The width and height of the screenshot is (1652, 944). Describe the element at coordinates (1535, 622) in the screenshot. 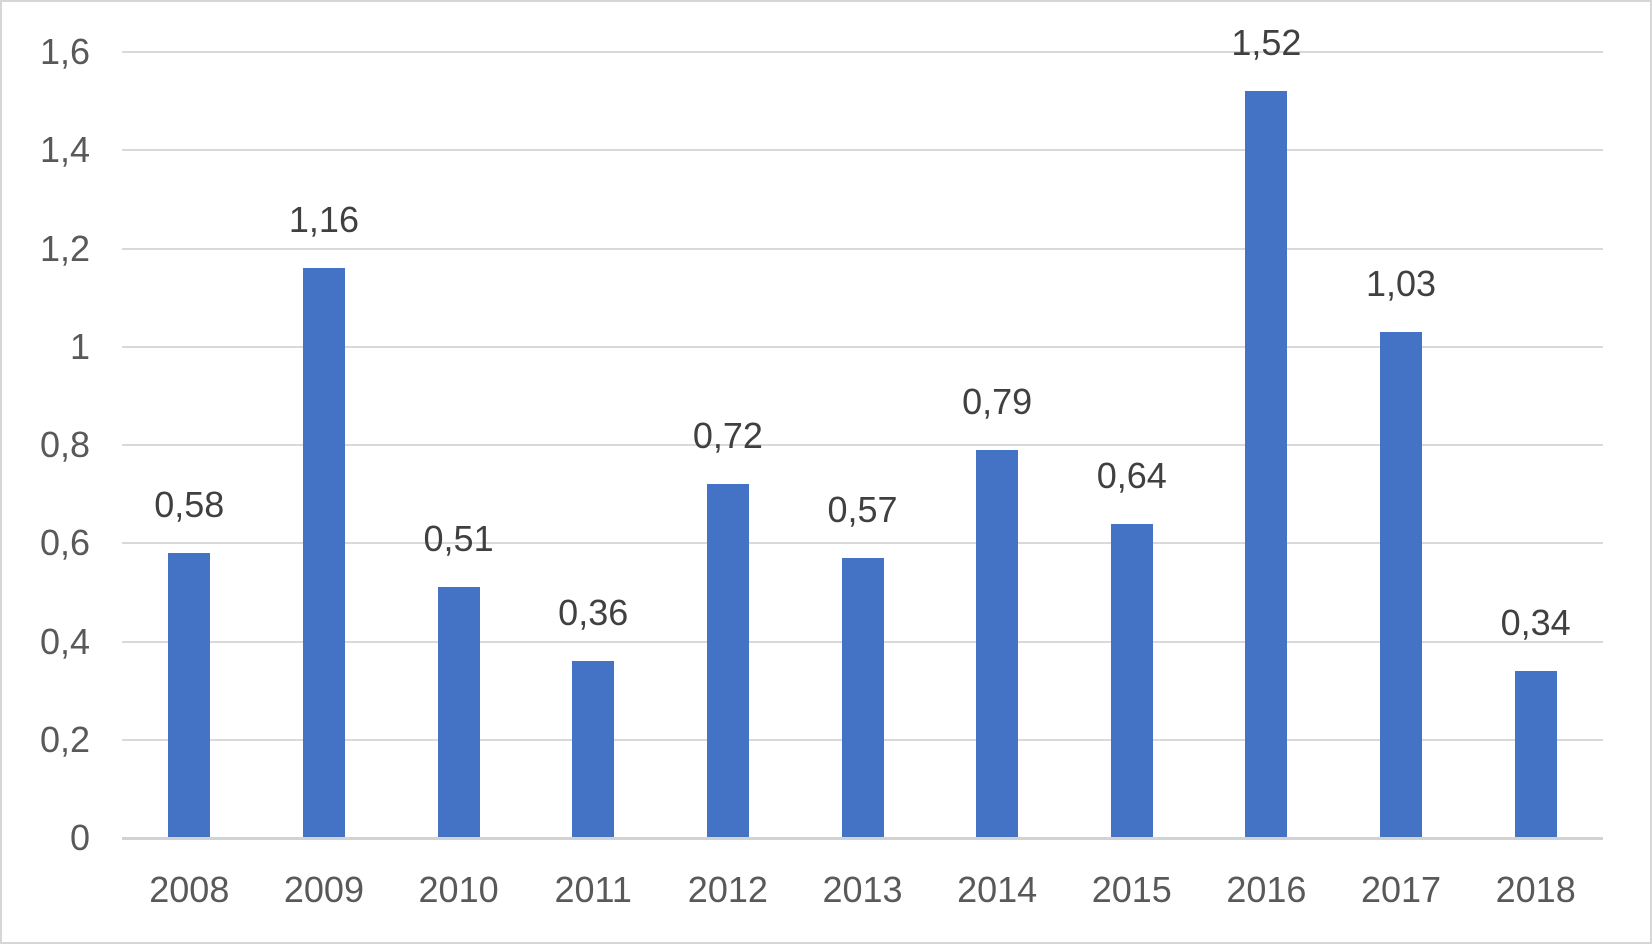

I see `bar-value-label: 0,34` at that location.